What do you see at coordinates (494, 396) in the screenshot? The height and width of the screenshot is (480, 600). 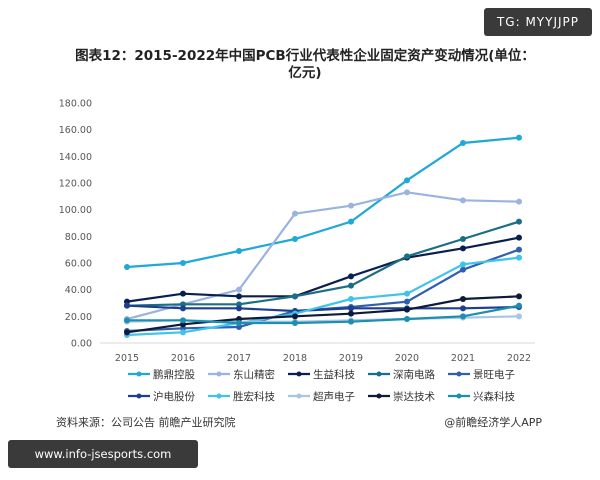 I see `legend-label: 兴森科技` at bounding box center [494, 396].